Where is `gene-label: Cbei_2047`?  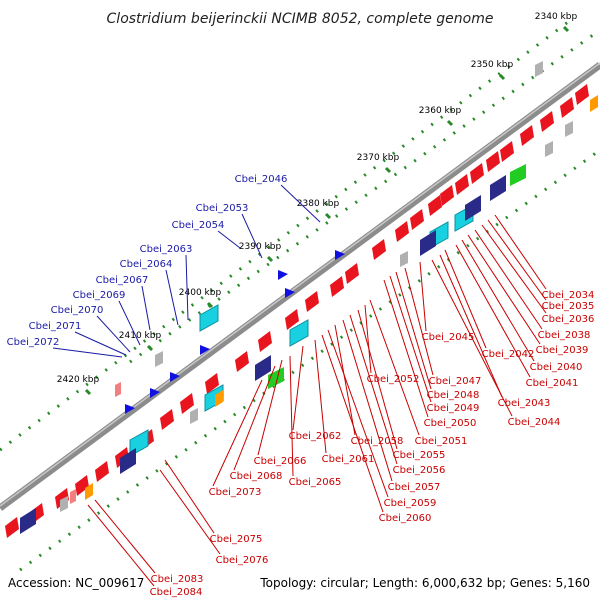
gene-label: Cbei_2047 is located at coordinates (455, 381).